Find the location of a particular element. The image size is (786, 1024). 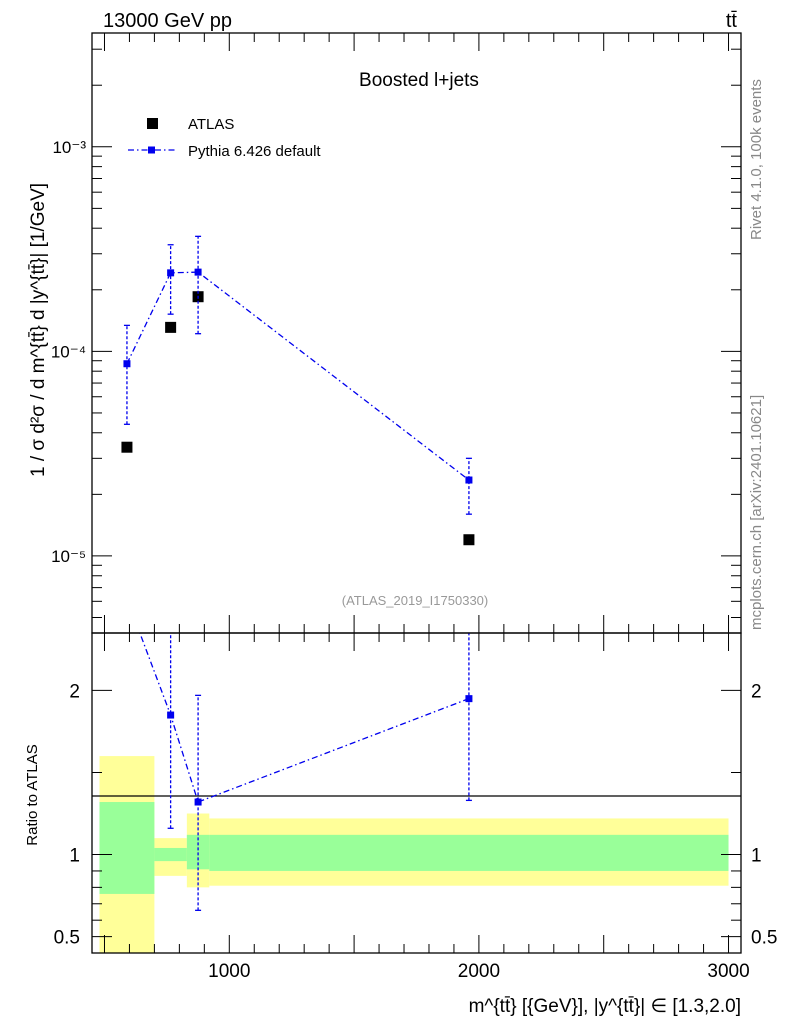

ratio-y-axis-label: Ratio to ATLAS is located at coordinates (32, 794).